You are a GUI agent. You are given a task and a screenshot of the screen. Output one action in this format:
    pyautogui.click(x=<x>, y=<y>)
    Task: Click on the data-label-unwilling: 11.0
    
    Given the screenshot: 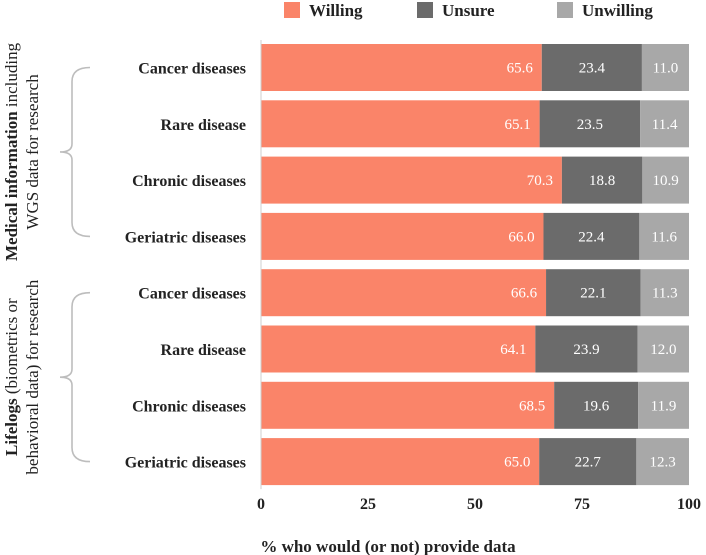 What is the action you would take?
    pyautogui.click(x=666, y=69)
    